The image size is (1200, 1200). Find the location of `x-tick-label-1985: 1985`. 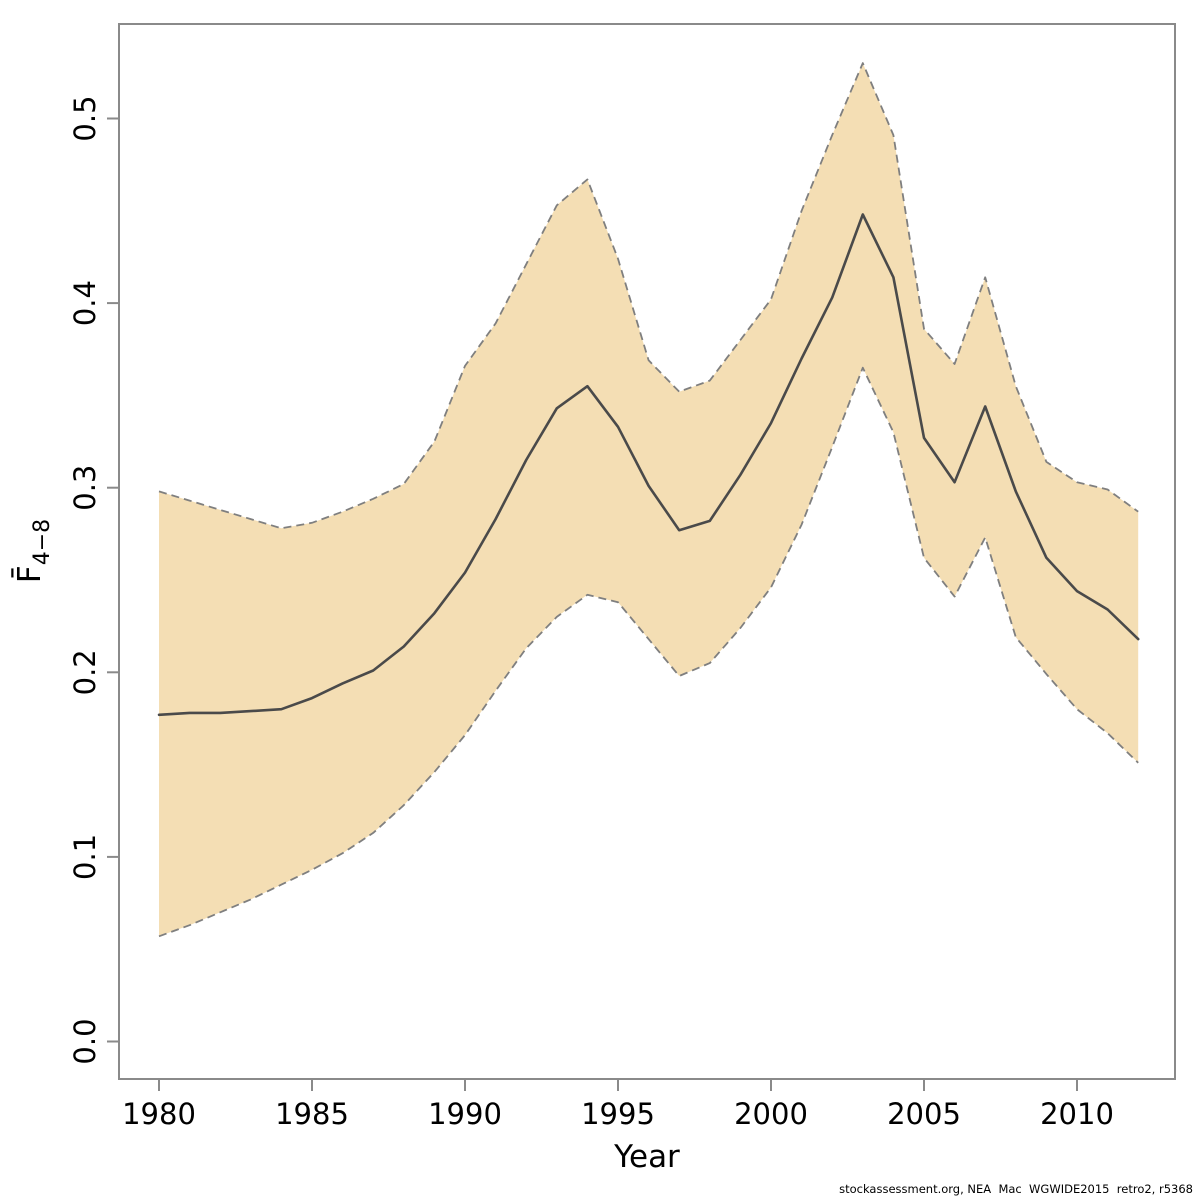

x-tick-label-1985: 1985 is located at coordinates (312, 1114).